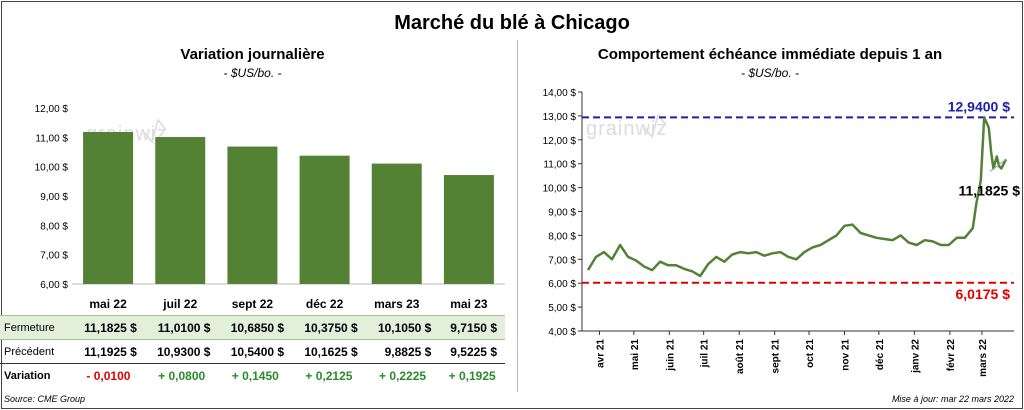  I want to click on x-tick-label: mars 23, so click(397, 304).